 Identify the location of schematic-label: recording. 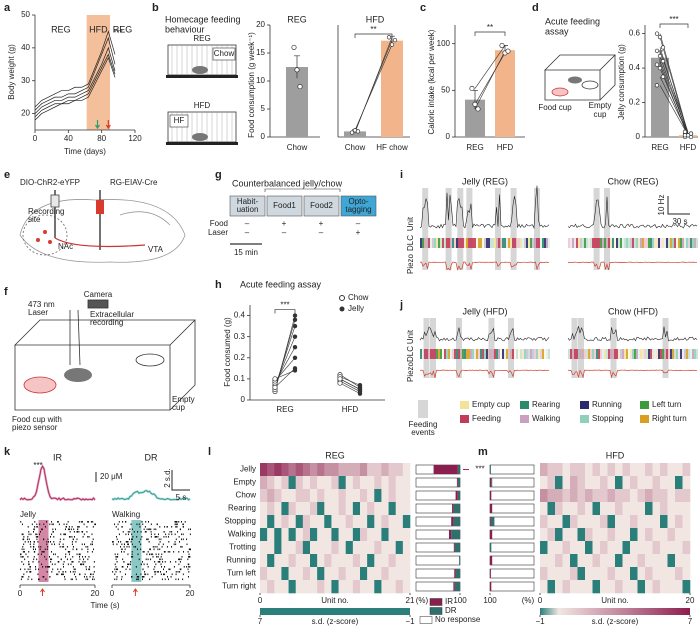
(106, 322).